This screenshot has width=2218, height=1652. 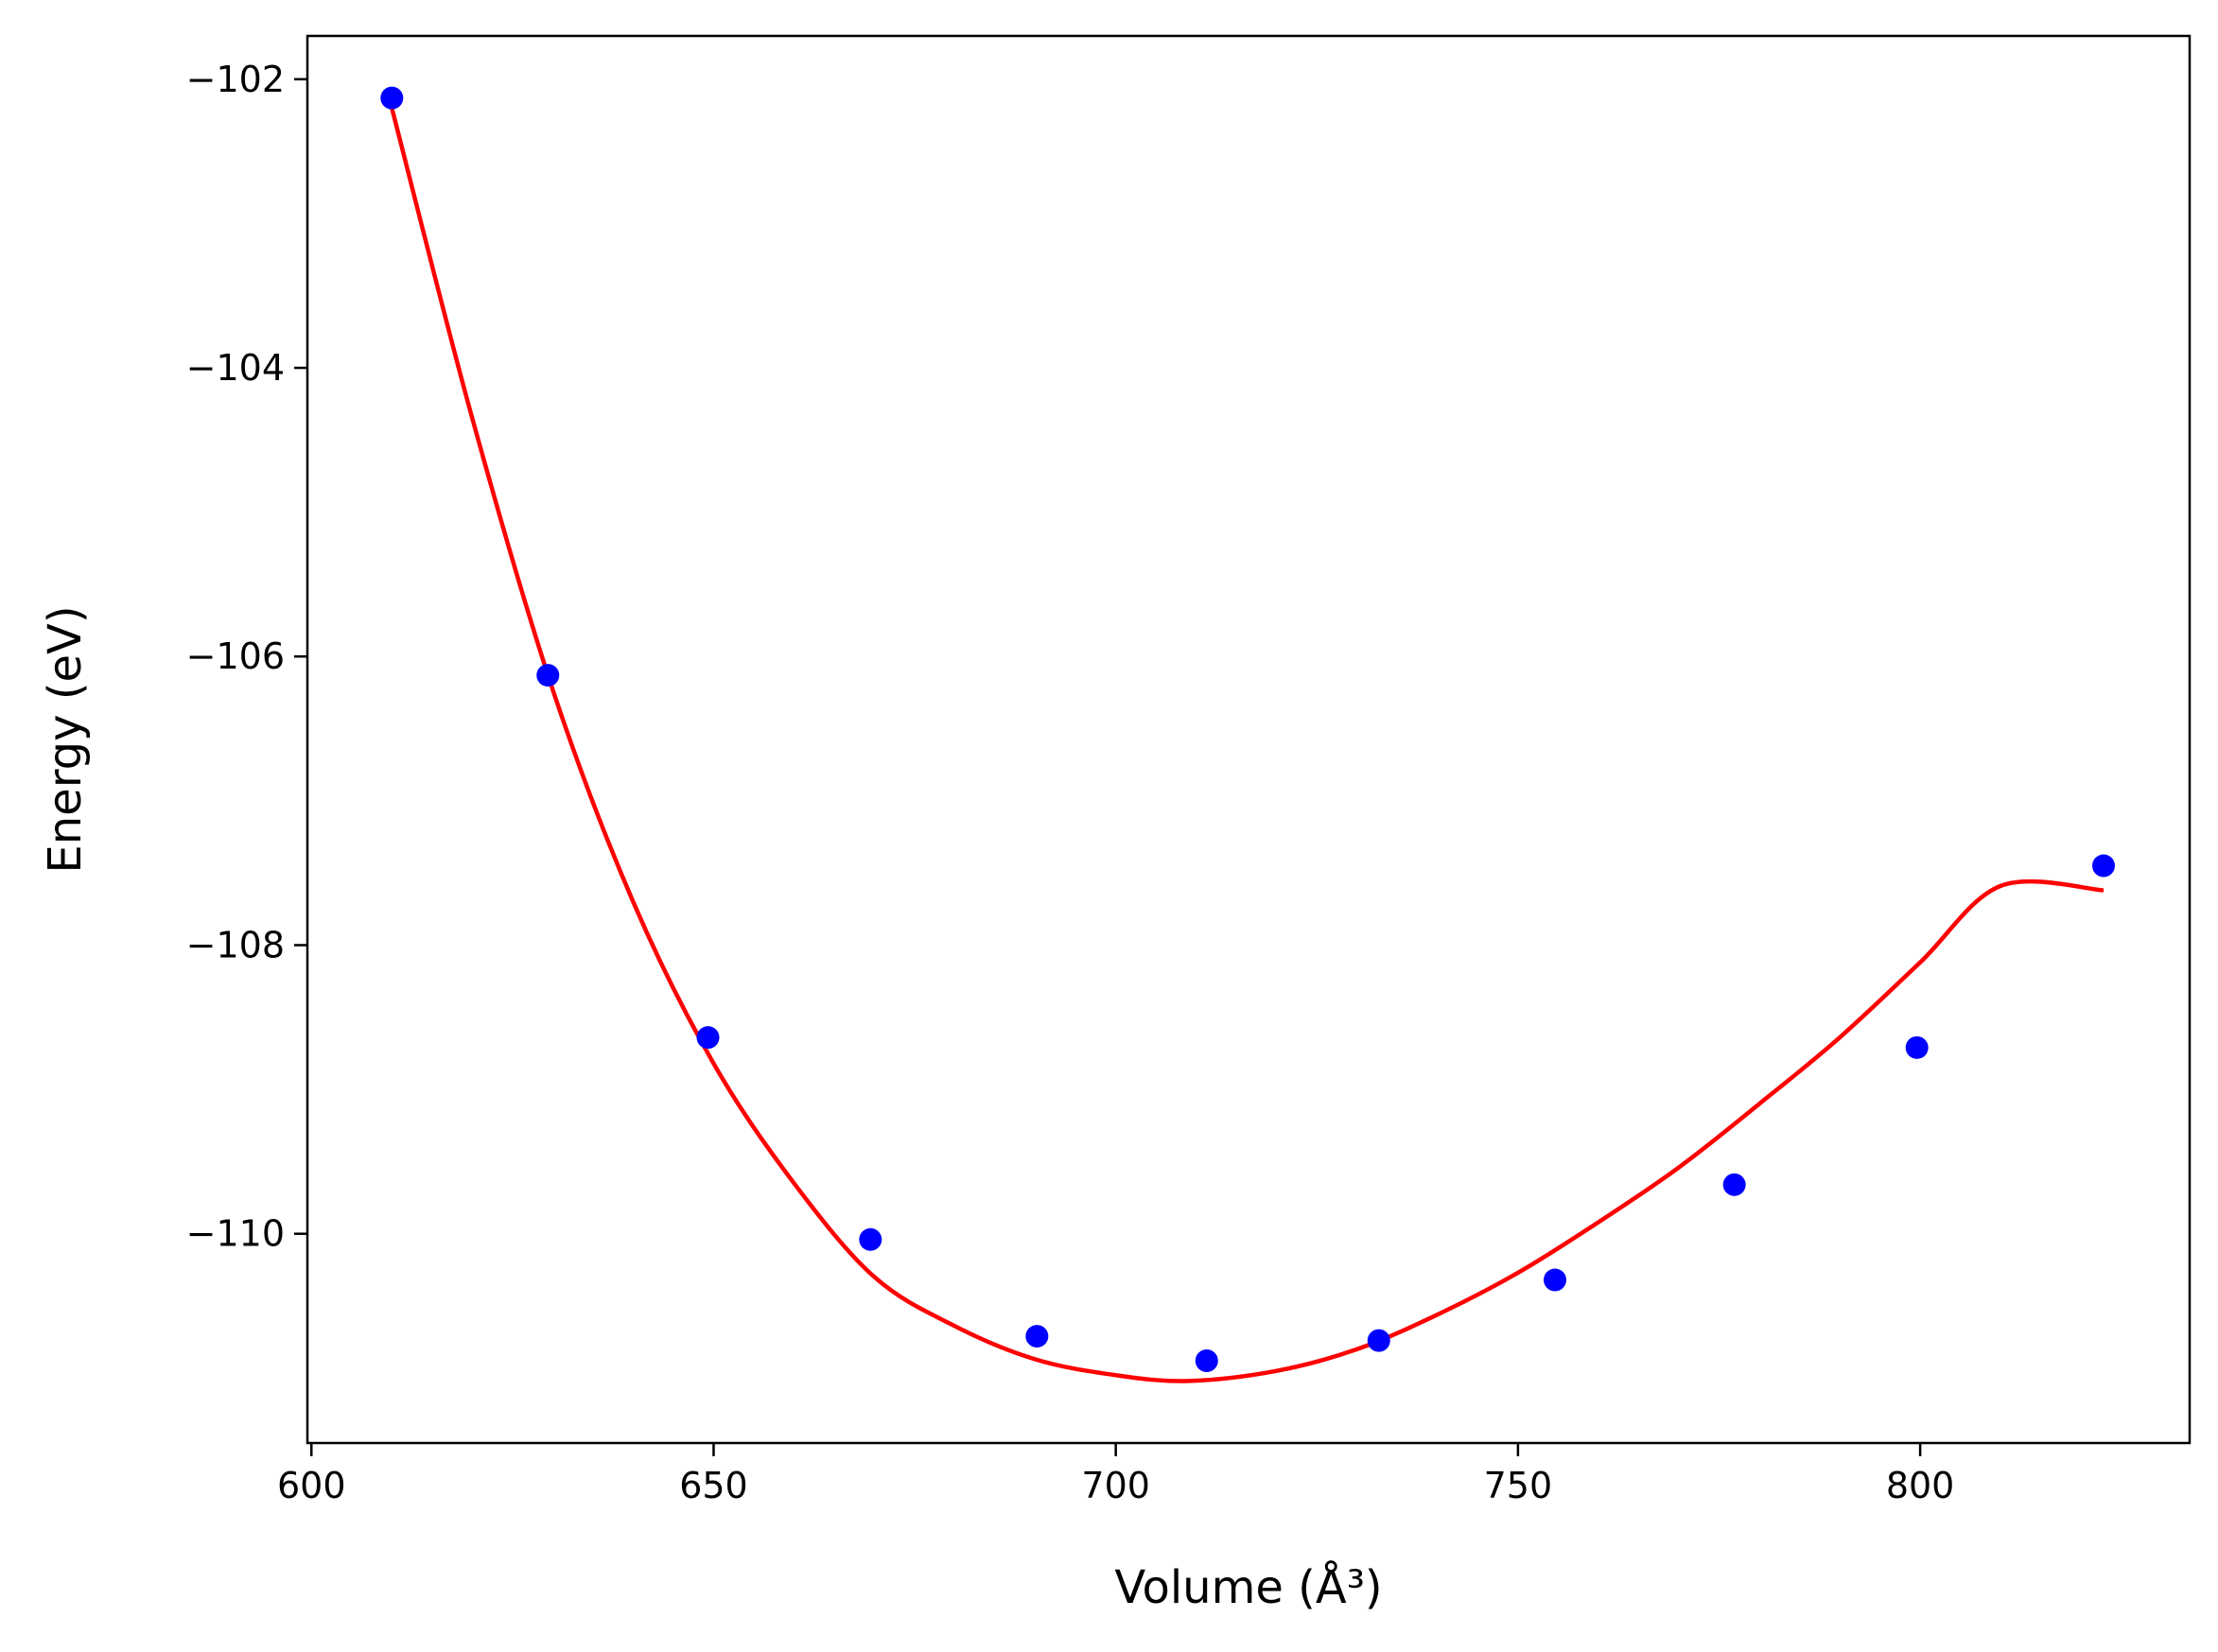 I want to click on x-tick-label: 600, so click(x=311, y=1486).